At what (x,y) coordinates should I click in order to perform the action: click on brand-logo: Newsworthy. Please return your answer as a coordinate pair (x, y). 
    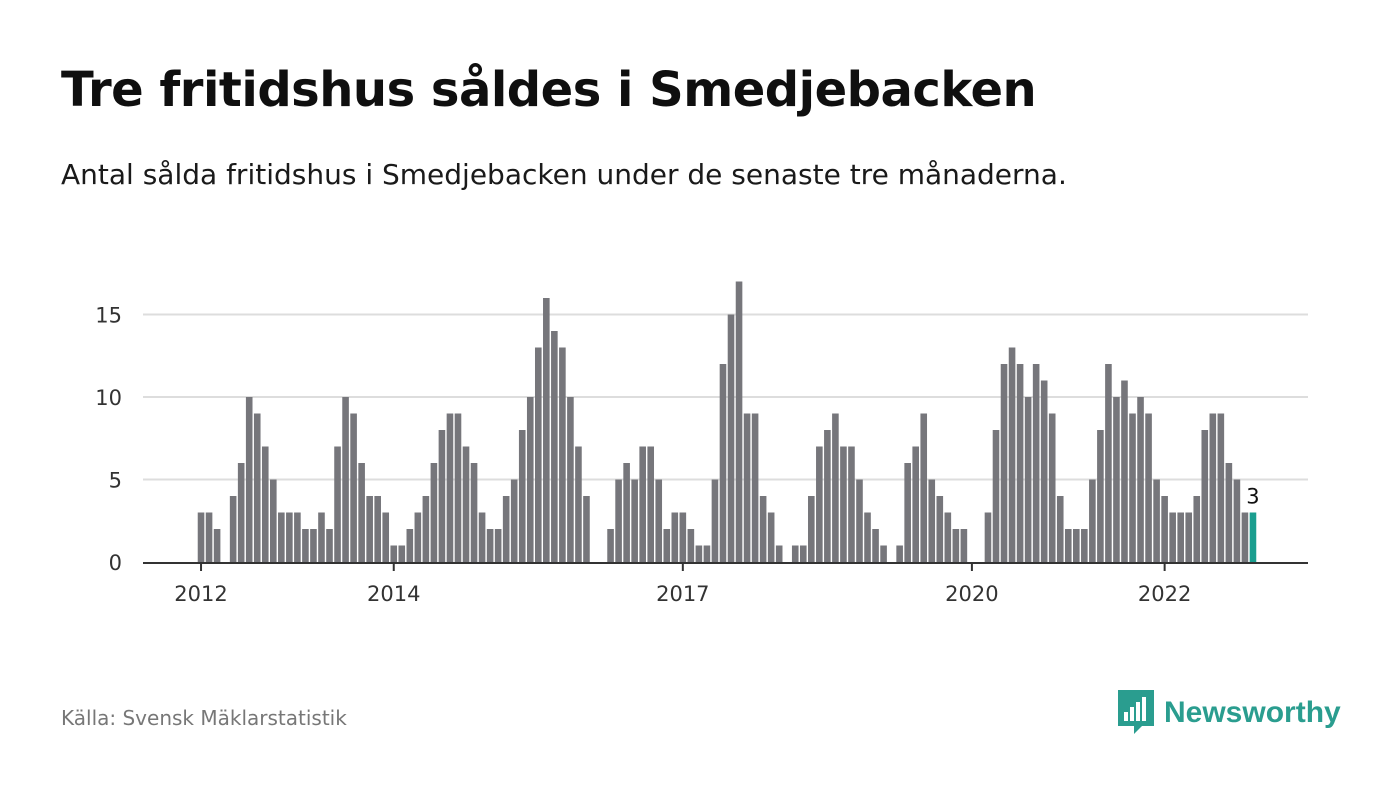
    Looking at the image, I should click on (1229, 713).